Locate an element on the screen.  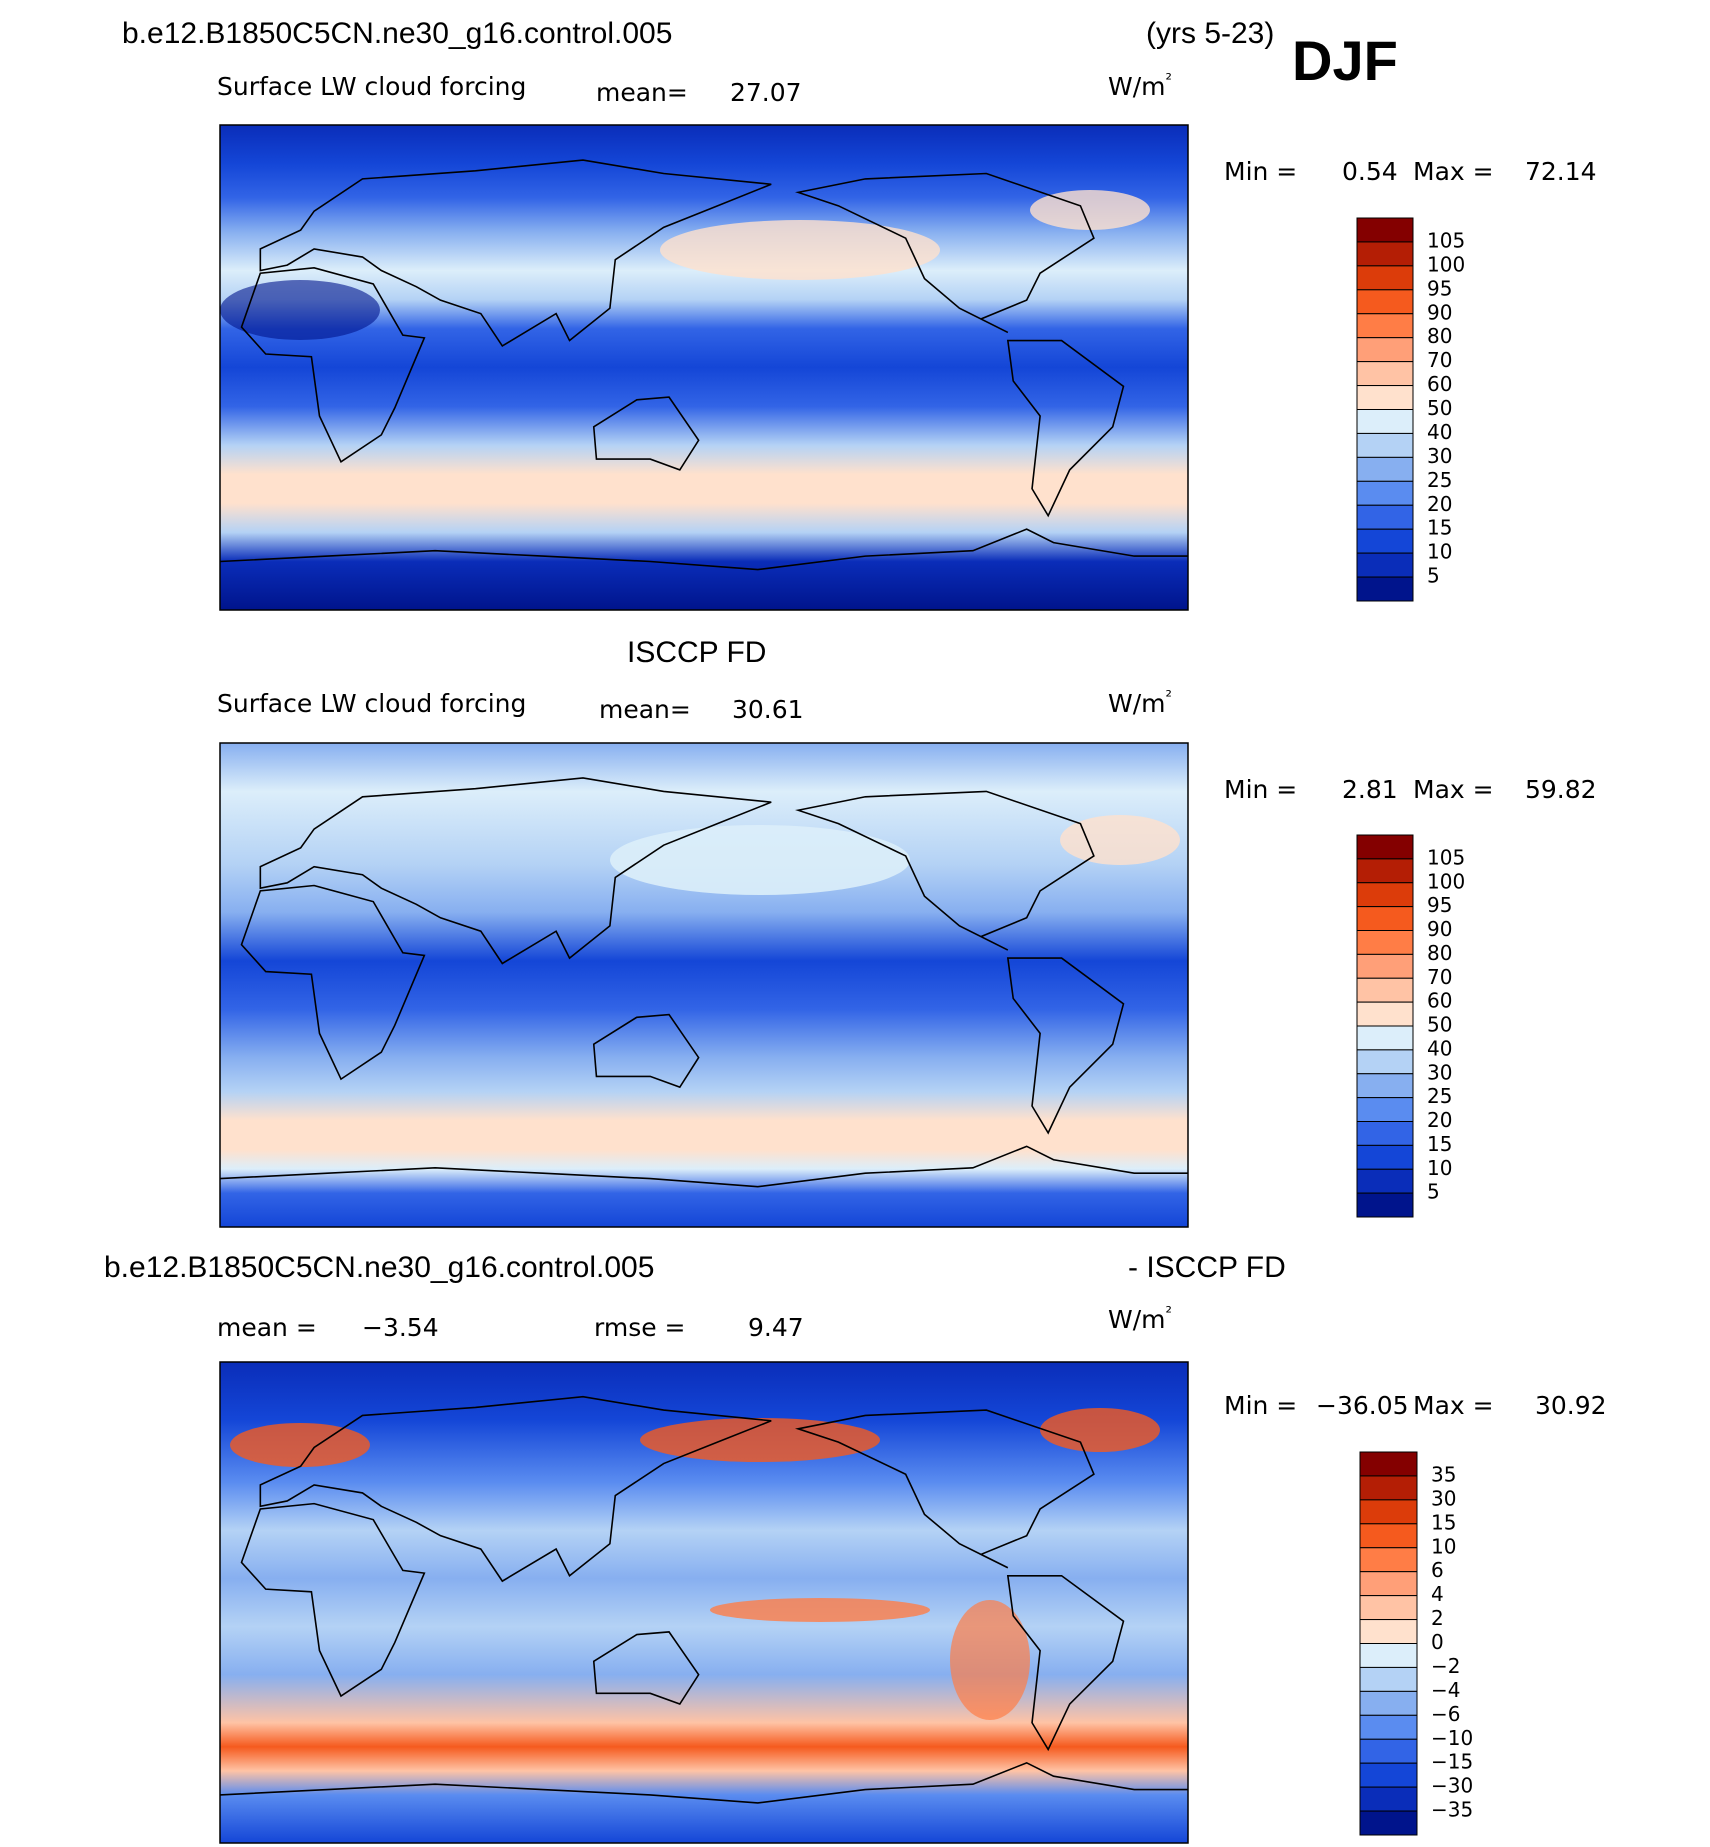
max-value: 72.14 is located at coordinates (1561, 171).